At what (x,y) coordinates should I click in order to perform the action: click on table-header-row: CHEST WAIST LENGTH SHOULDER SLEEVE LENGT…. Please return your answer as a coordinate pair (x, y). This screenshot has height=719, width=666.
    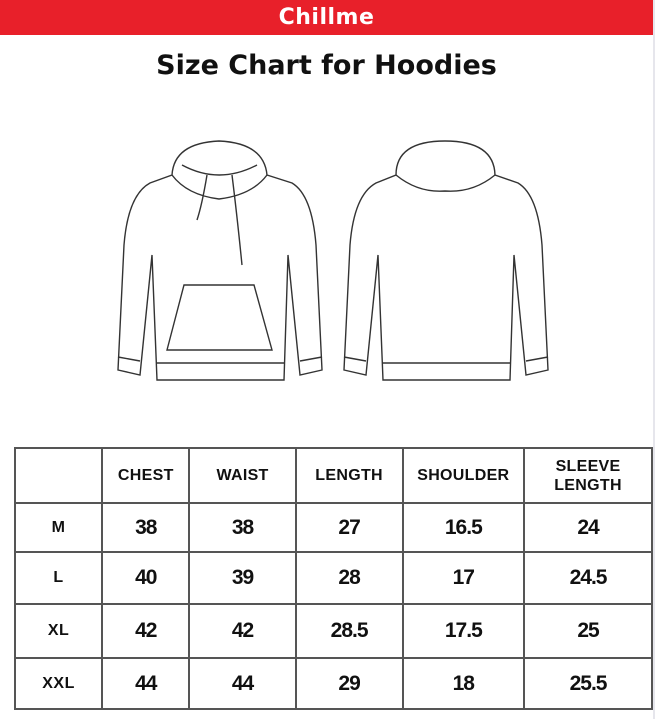
    Looking at the image, I should click on (333, 475).